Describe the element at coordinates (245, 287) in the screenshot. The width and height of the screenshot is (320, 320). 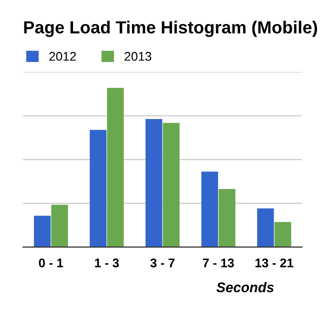
I see `x-axis-title: Seconds` at that location.